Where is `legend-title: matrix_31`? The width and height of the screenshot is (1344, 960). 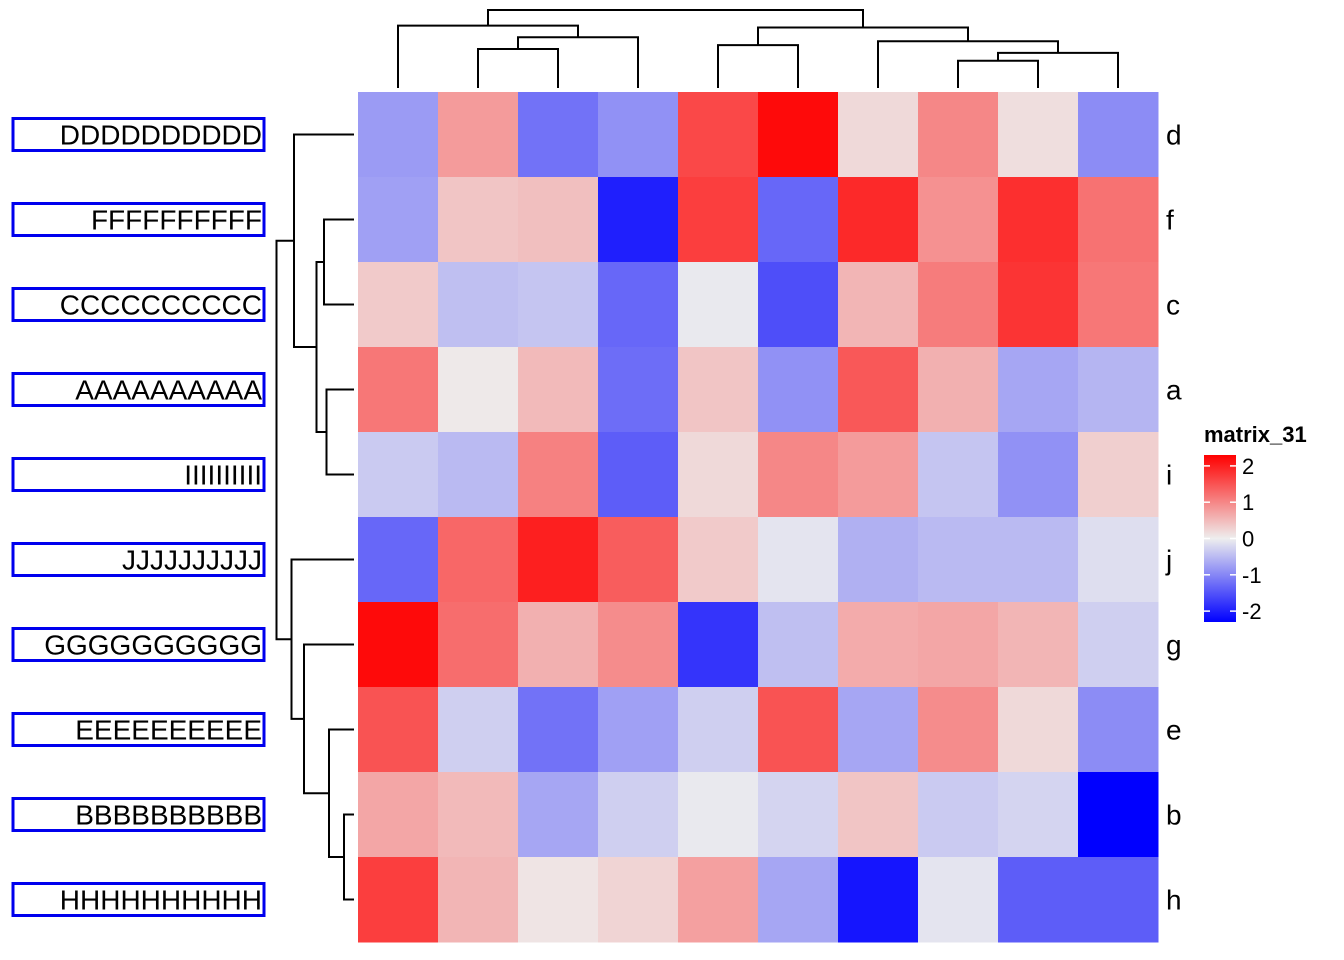
legend-title: matrix_31 is located at coordinates (1255, 434).